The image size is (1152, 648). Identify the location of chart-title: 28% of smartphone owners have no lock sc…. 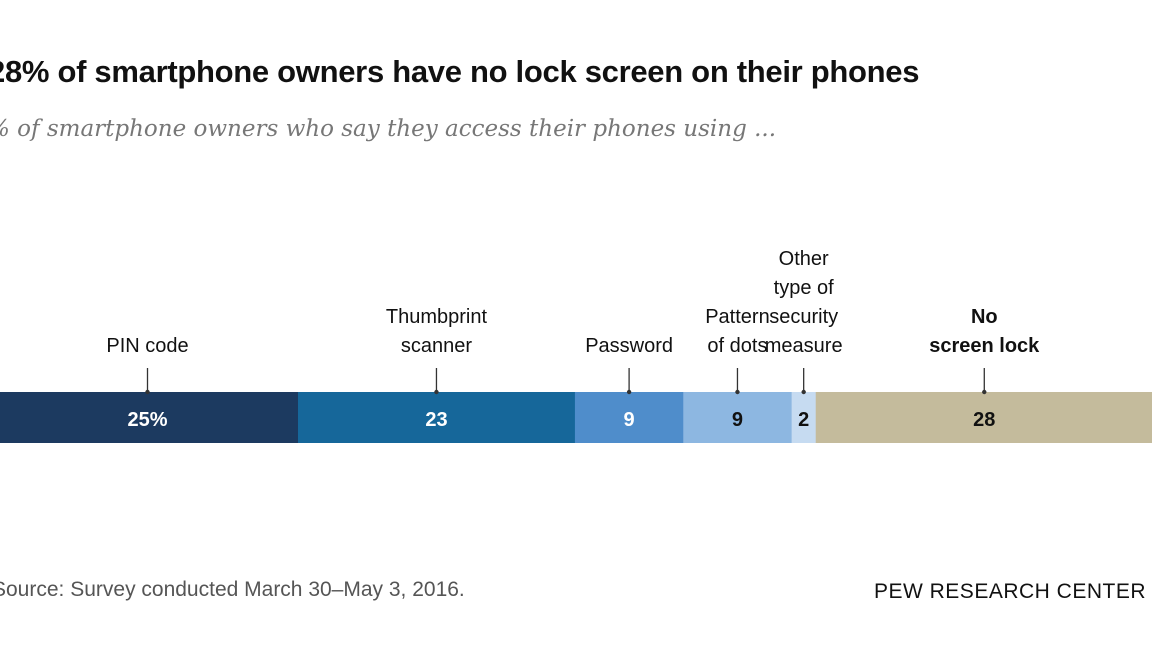
(460, 71).